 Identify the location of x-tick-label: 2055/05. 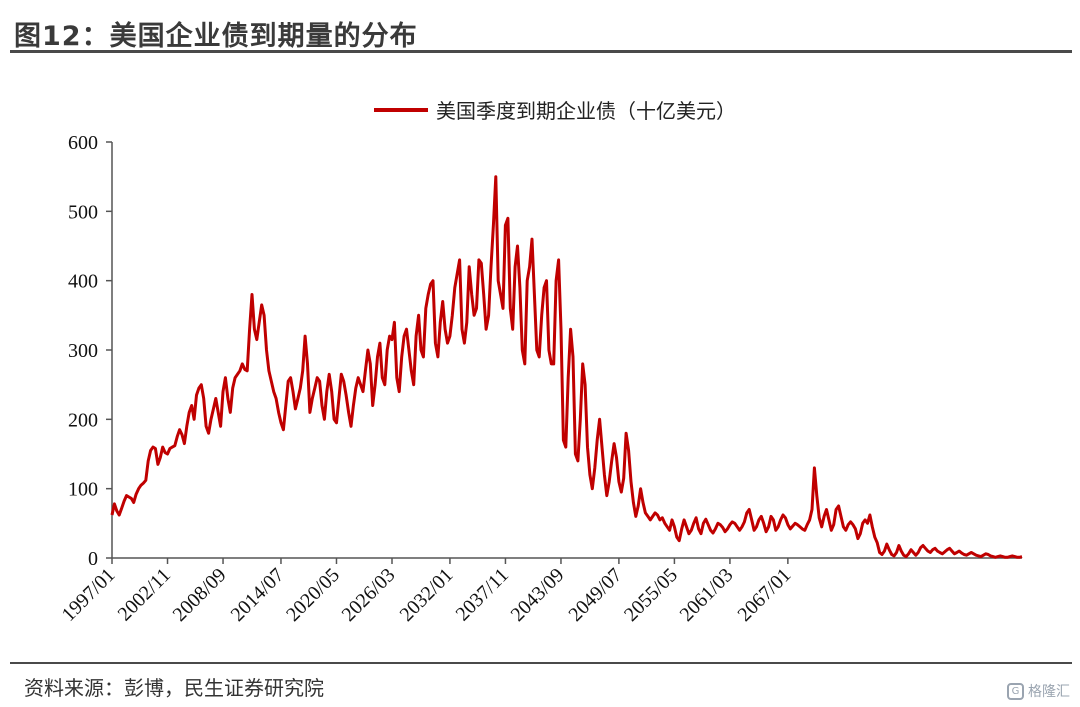
(651, 595).